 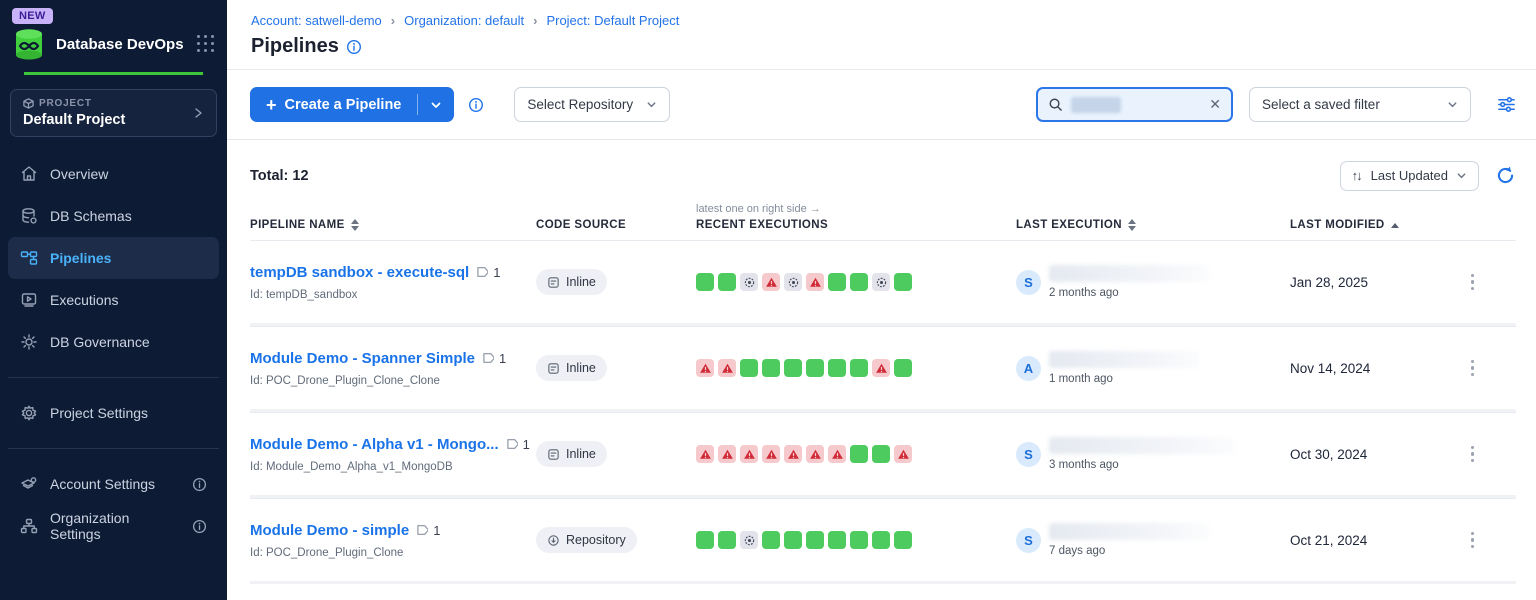 I want to click on filter-sliders-icon, so click(x=1506, y=104).